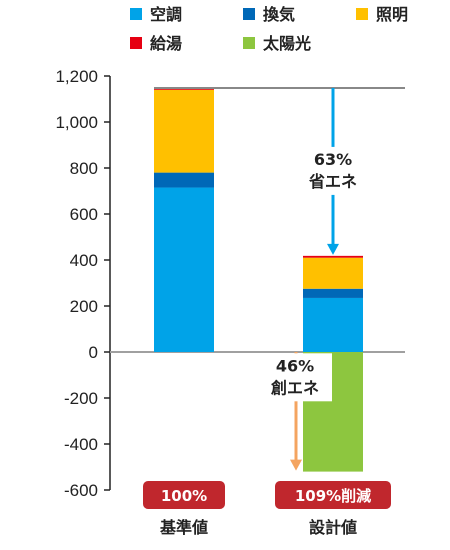 This screenshot has height=550, width=450. I want to click on creation-label-bg, so click(296, 377).